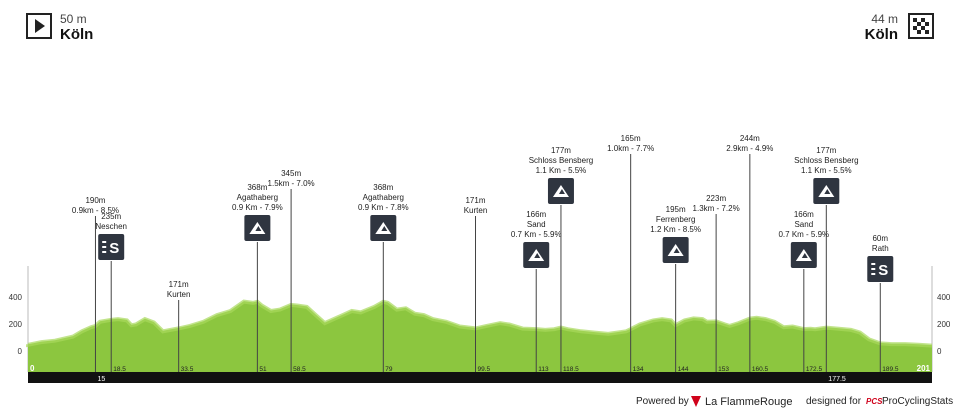  I want to click on y-tick-label-left: 0, so click(20, 351).